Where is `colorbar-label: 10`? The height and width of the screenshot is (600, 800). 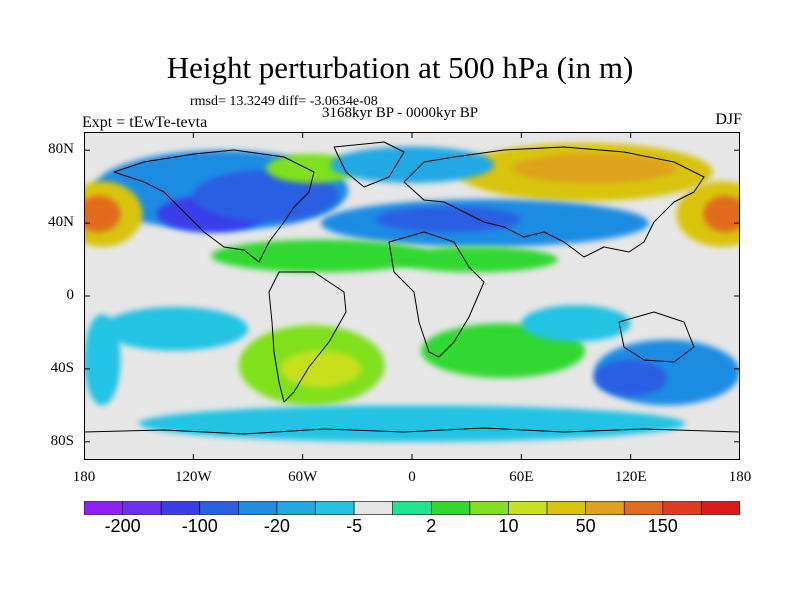
colorbar-label: 10 is located at coordinates (508, 526).